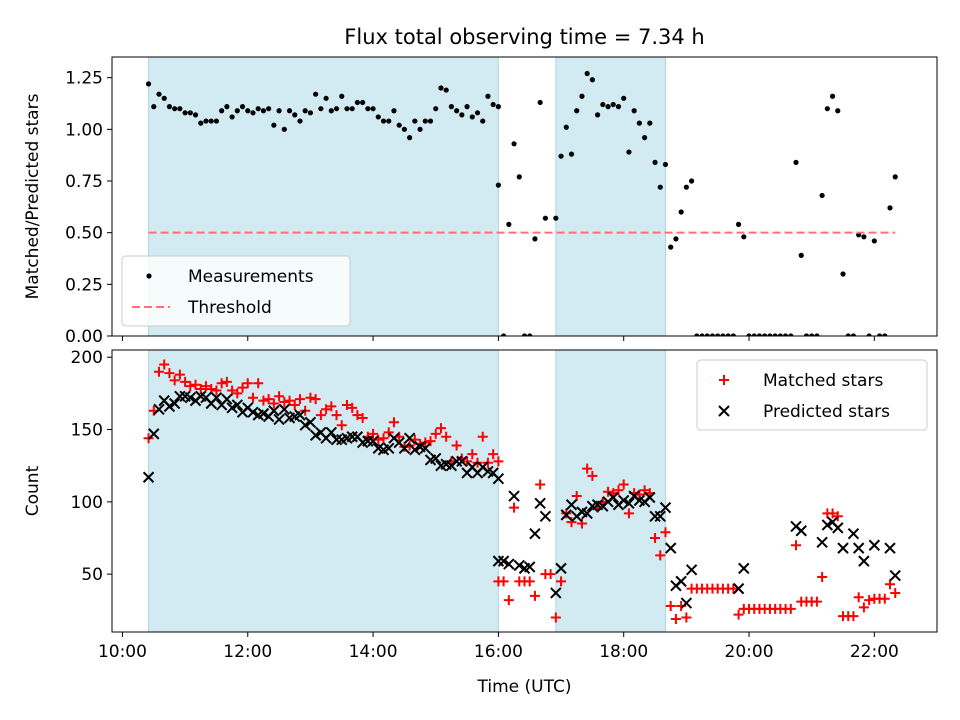  What do you see at coordinates (84, 182) in the screenshot?
I see `y-tick-label: 0.75` at bounding box center [84, 182].